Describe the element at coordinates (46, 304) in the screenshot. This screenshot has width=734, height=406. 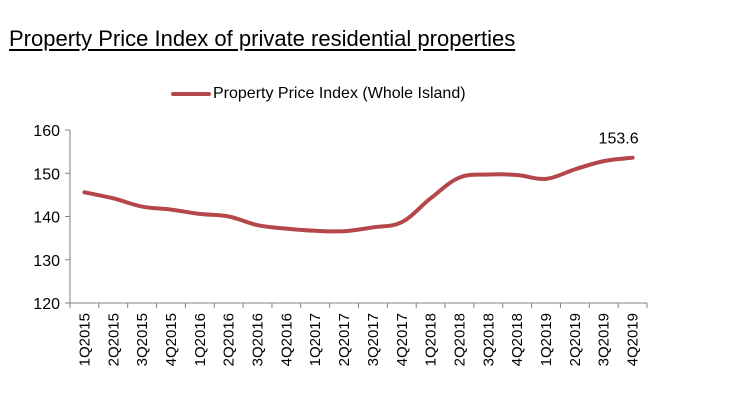
I see `y-tick-label: 120` at that location.